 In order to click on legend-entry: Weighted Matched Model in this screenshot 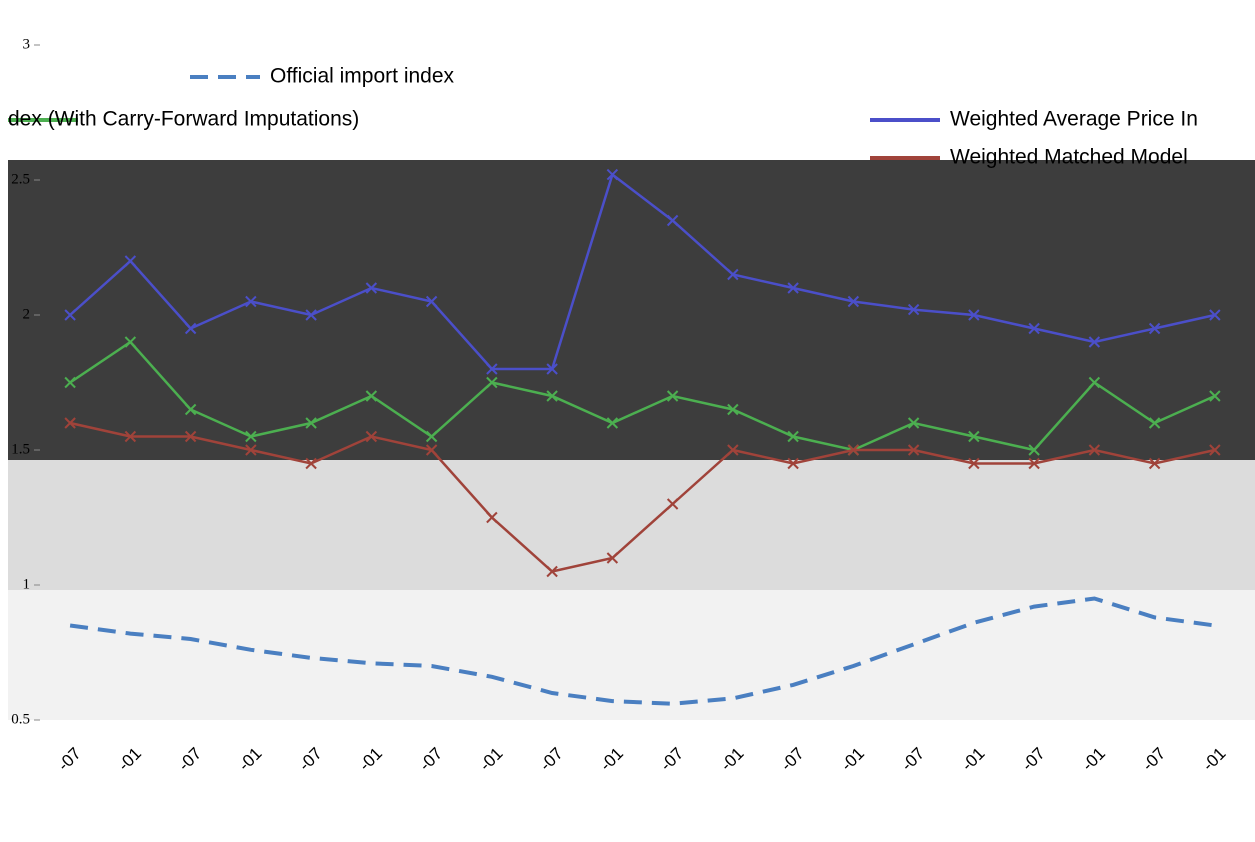, I will do `click(1029, 157)`.